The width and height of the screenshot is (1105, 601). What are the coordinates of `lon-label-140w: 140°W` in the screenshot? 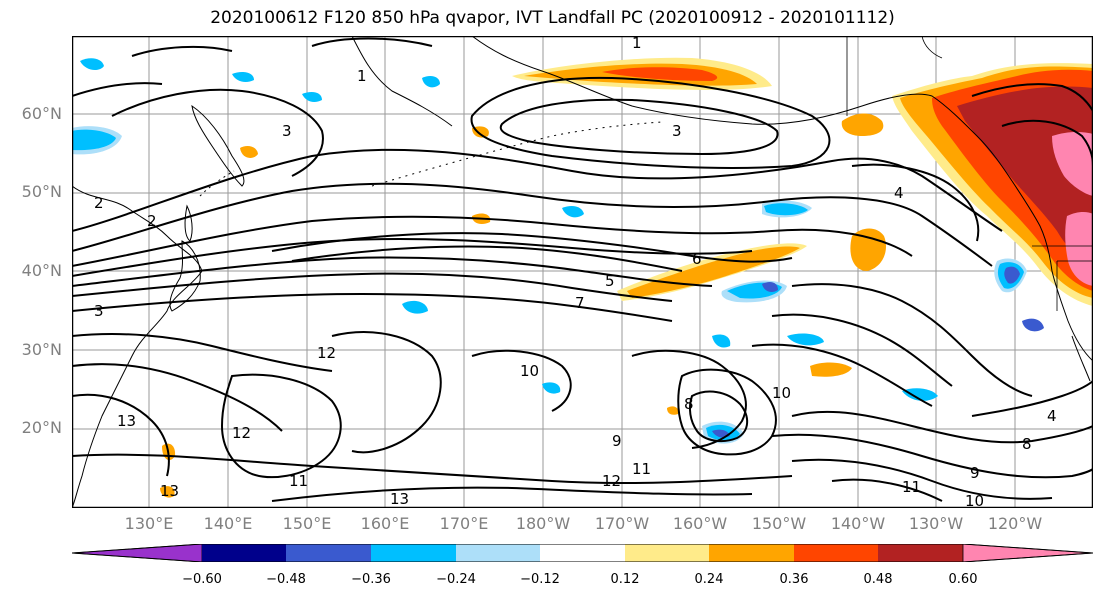 It's located at (858, 523).